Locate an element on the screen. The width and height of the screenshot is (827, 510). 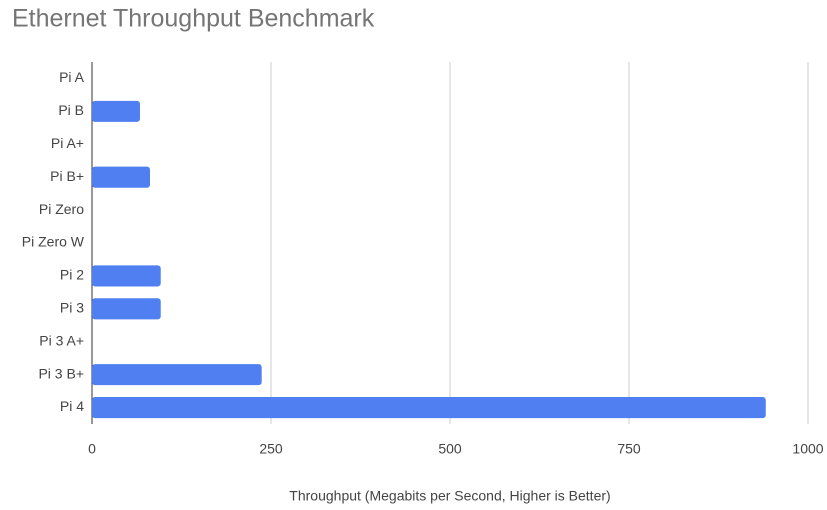
chart-title: Ethernet Throughput Benchmark is located at coordinates (193, 19).